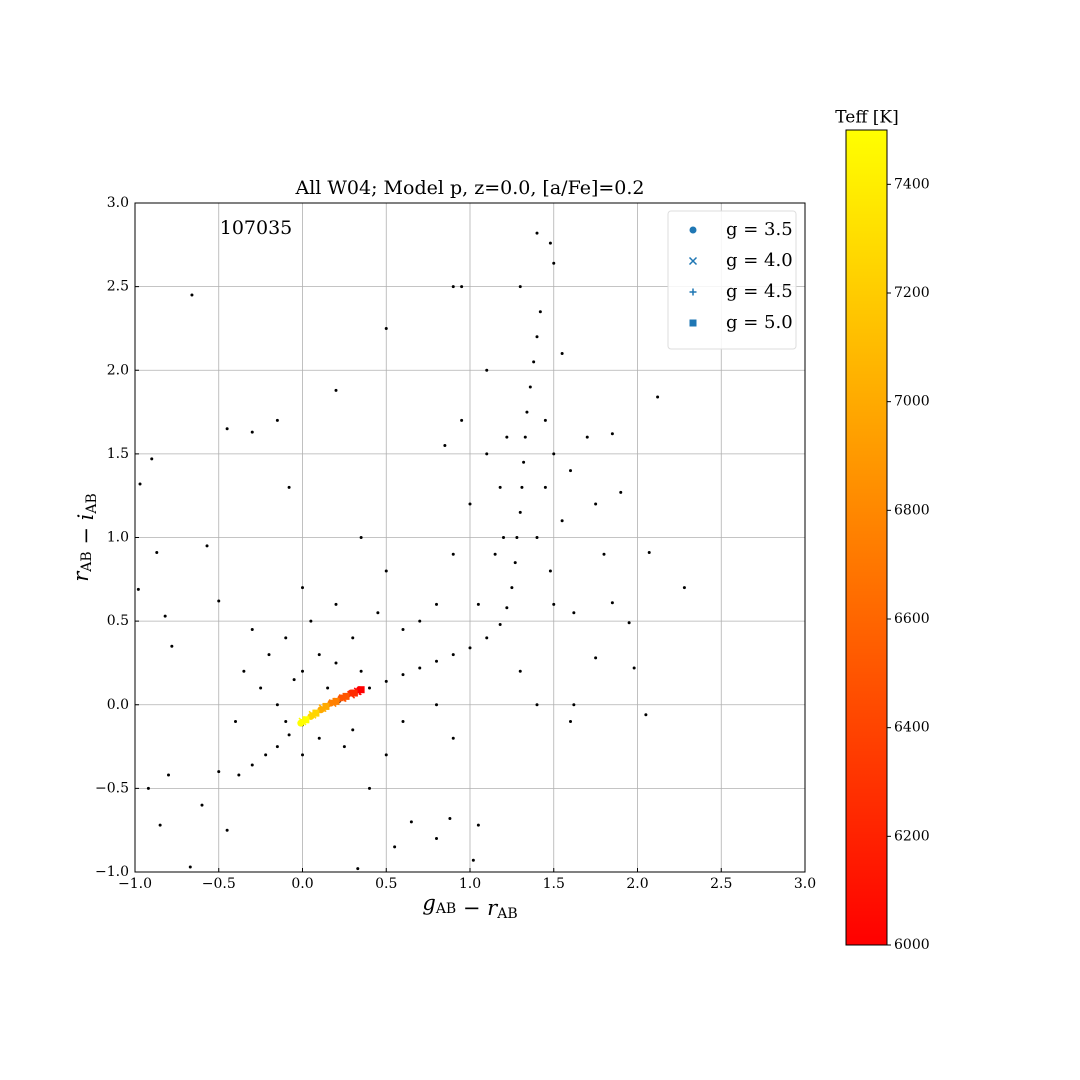 The width and height of the screenshot is (1080, 1080). What do you see at coordinates (219, 884) in the screenshot?
I see `x-tick-label: −0.5` at bounding box center [219, 884].